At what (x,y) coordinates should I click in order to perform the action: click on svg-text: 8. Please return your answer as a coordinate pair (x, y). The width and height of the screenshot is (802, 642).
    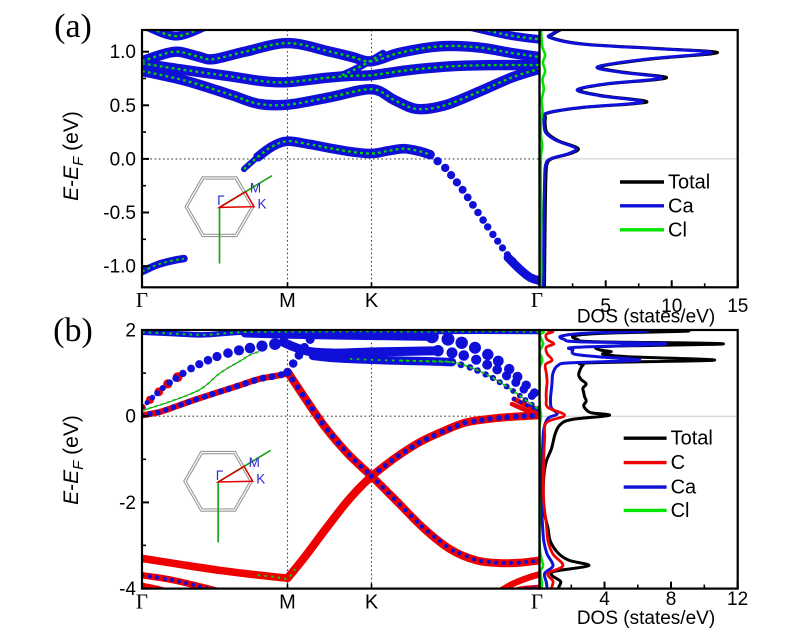
    Looking at the image, I should click on (671, 599).